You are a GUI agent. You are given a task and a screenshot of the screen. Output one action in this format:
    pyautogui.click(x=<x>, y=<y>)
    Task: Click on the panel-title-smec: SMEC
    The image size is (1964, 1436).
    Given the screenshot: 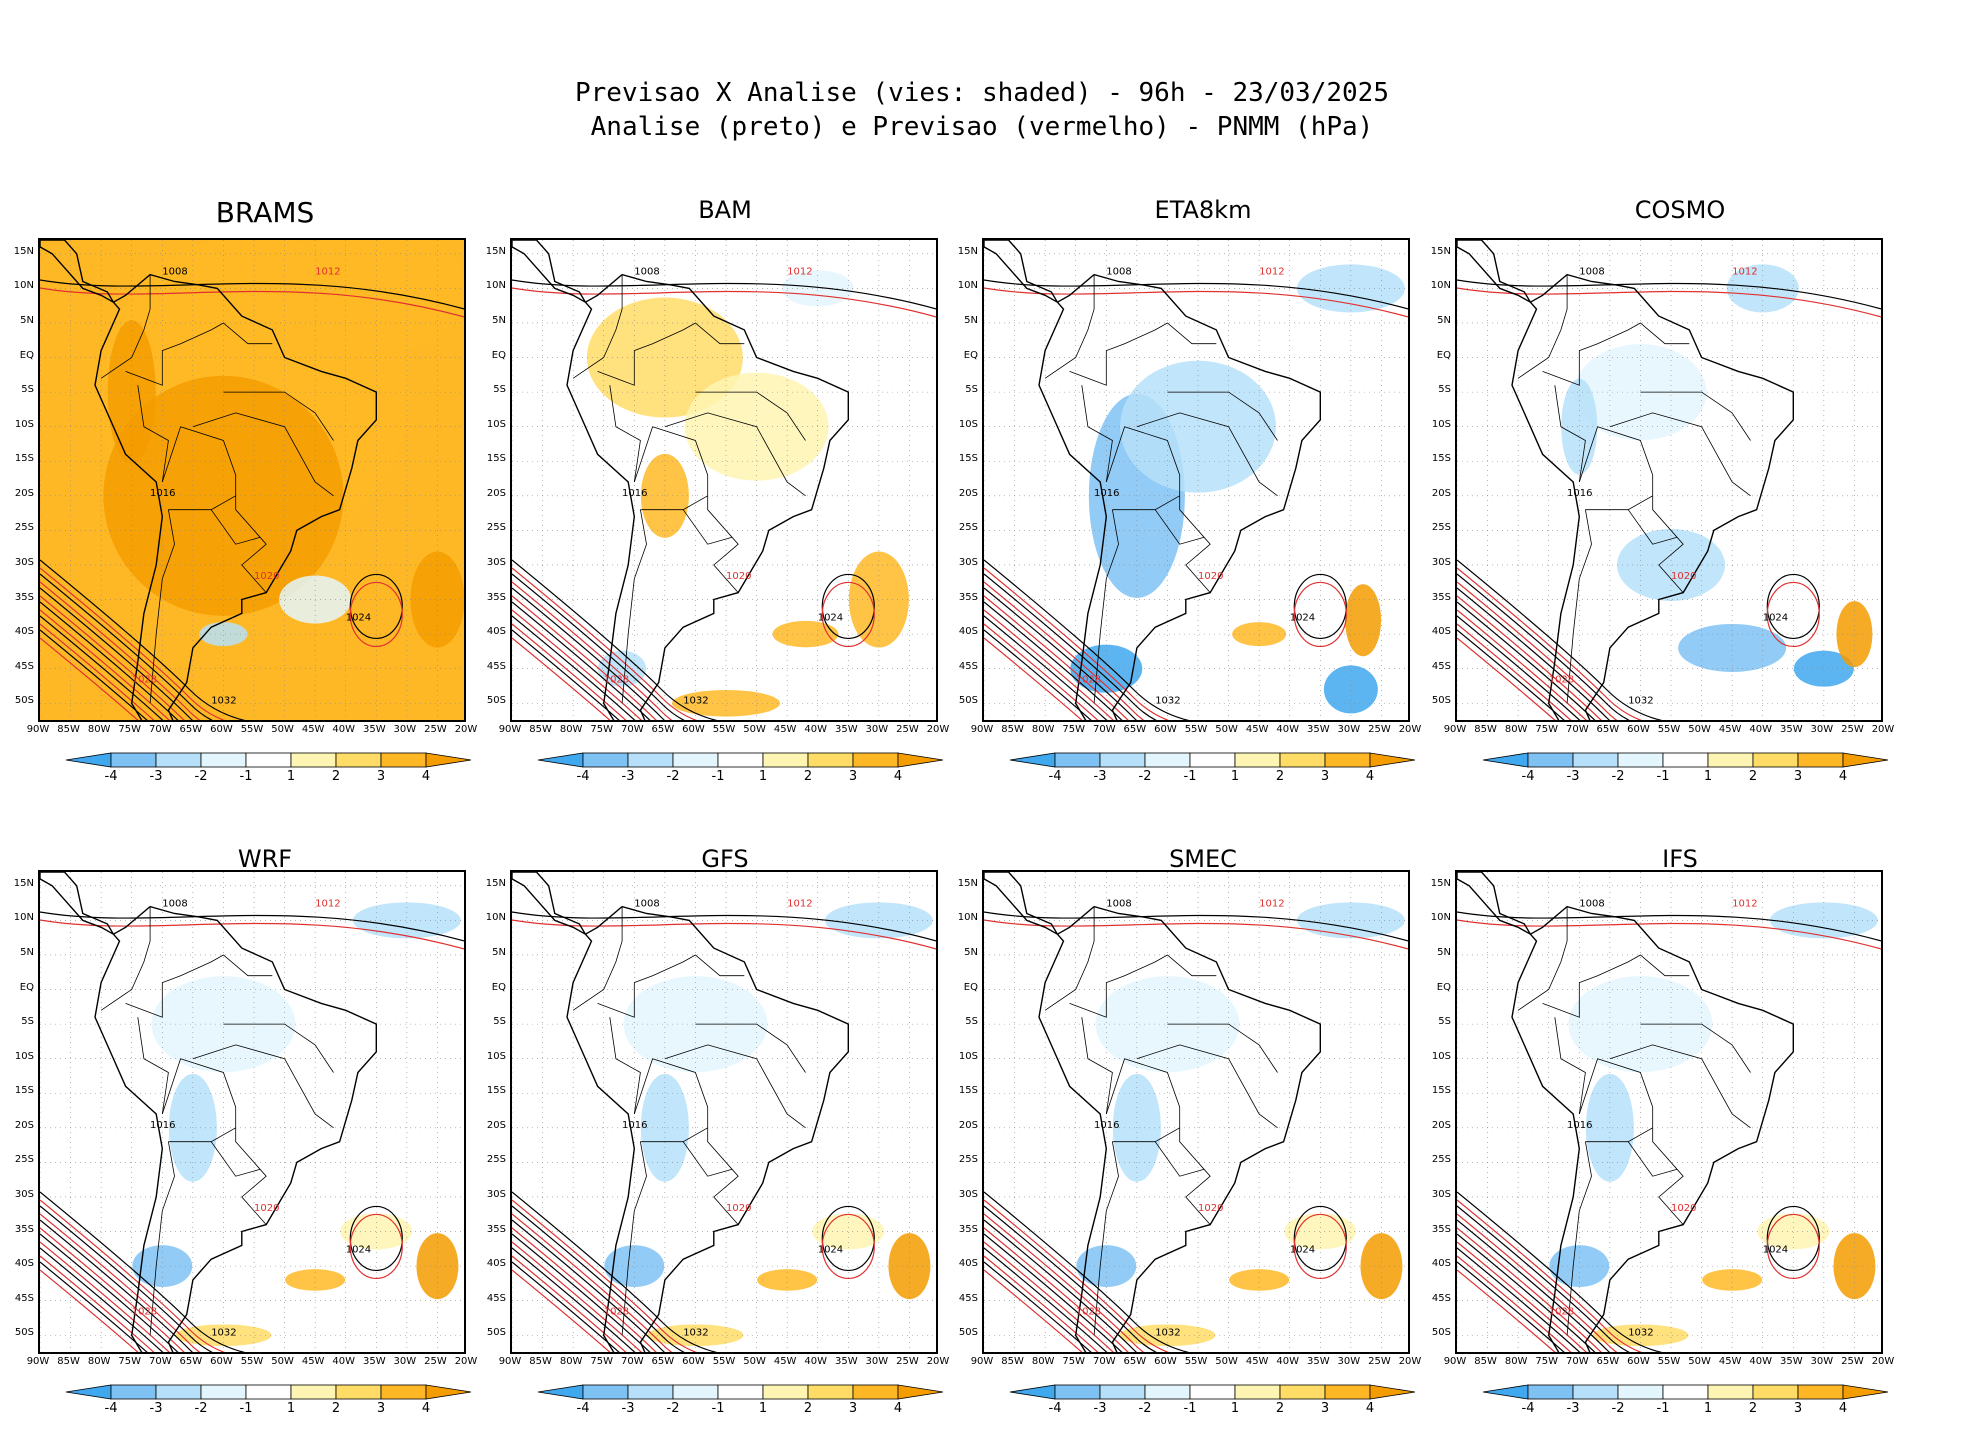 What is the action you would take?
    pyautogui.click(x=1203, y=859)
    